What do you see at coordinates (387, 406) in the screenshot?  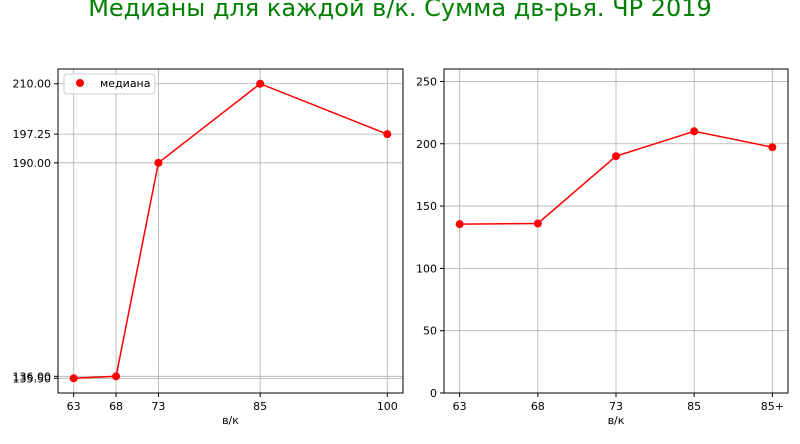 I see `chart1-xtick-label-4: 100` at bounding box center [387, 406].